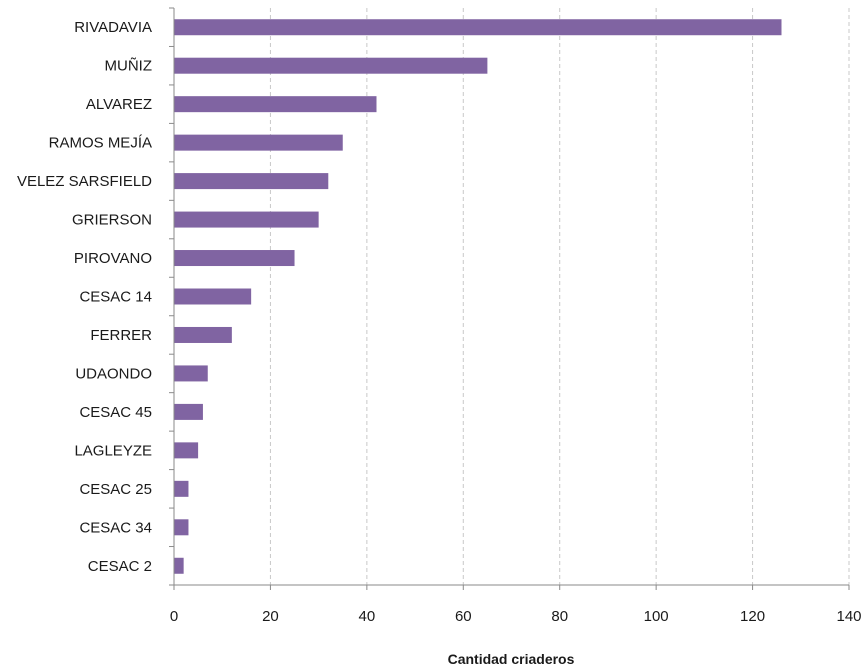 Image resolution: width=864 pixels, height=670 pixels. Describe the element at coordinates (511, 659) in the screenshot. I see `x-axis-title: Cantidad criaderos` at that location.